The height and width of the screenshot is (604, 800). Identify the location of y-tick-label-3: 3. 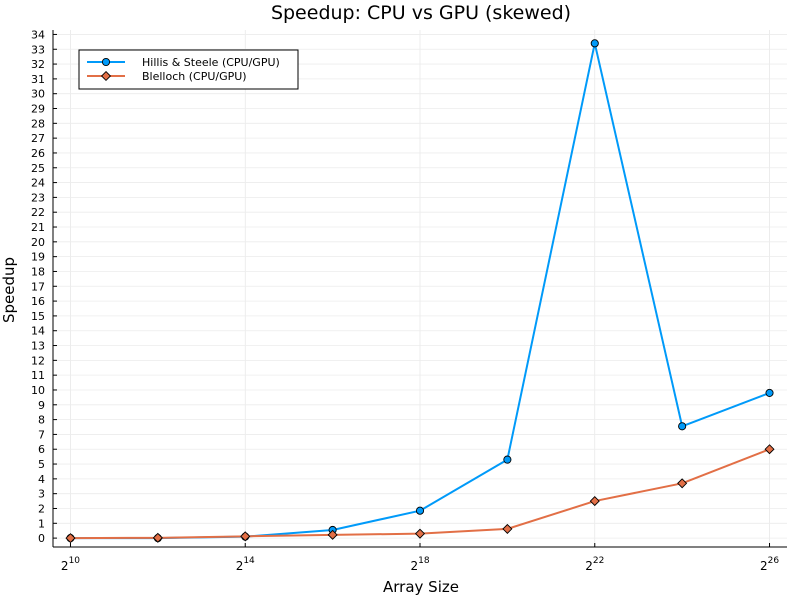
(41, 494).